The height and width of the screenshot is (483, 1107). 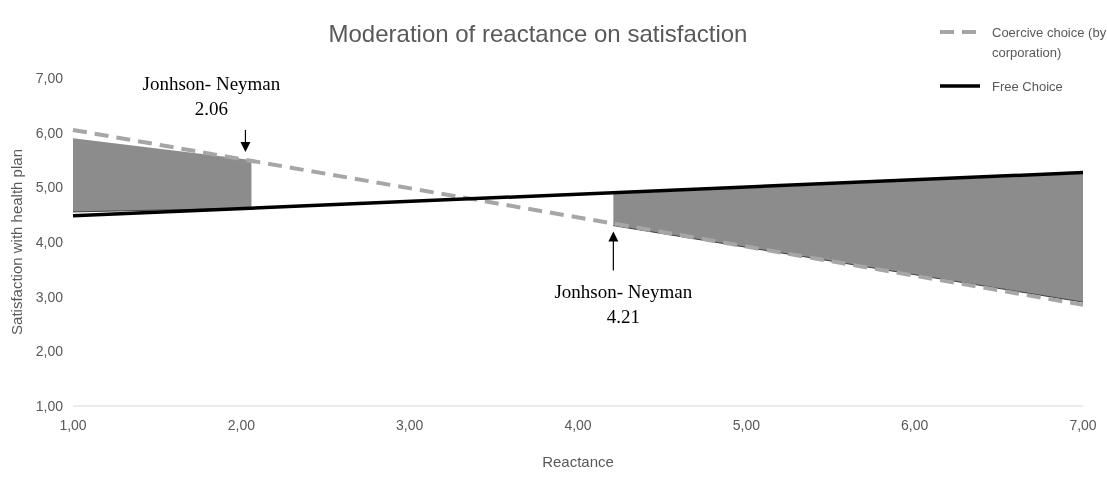 What do you see at coordinates (49, 187) in the screenshot?
I see `y-tick-label: 5,00` at bounding box center [49, 187].